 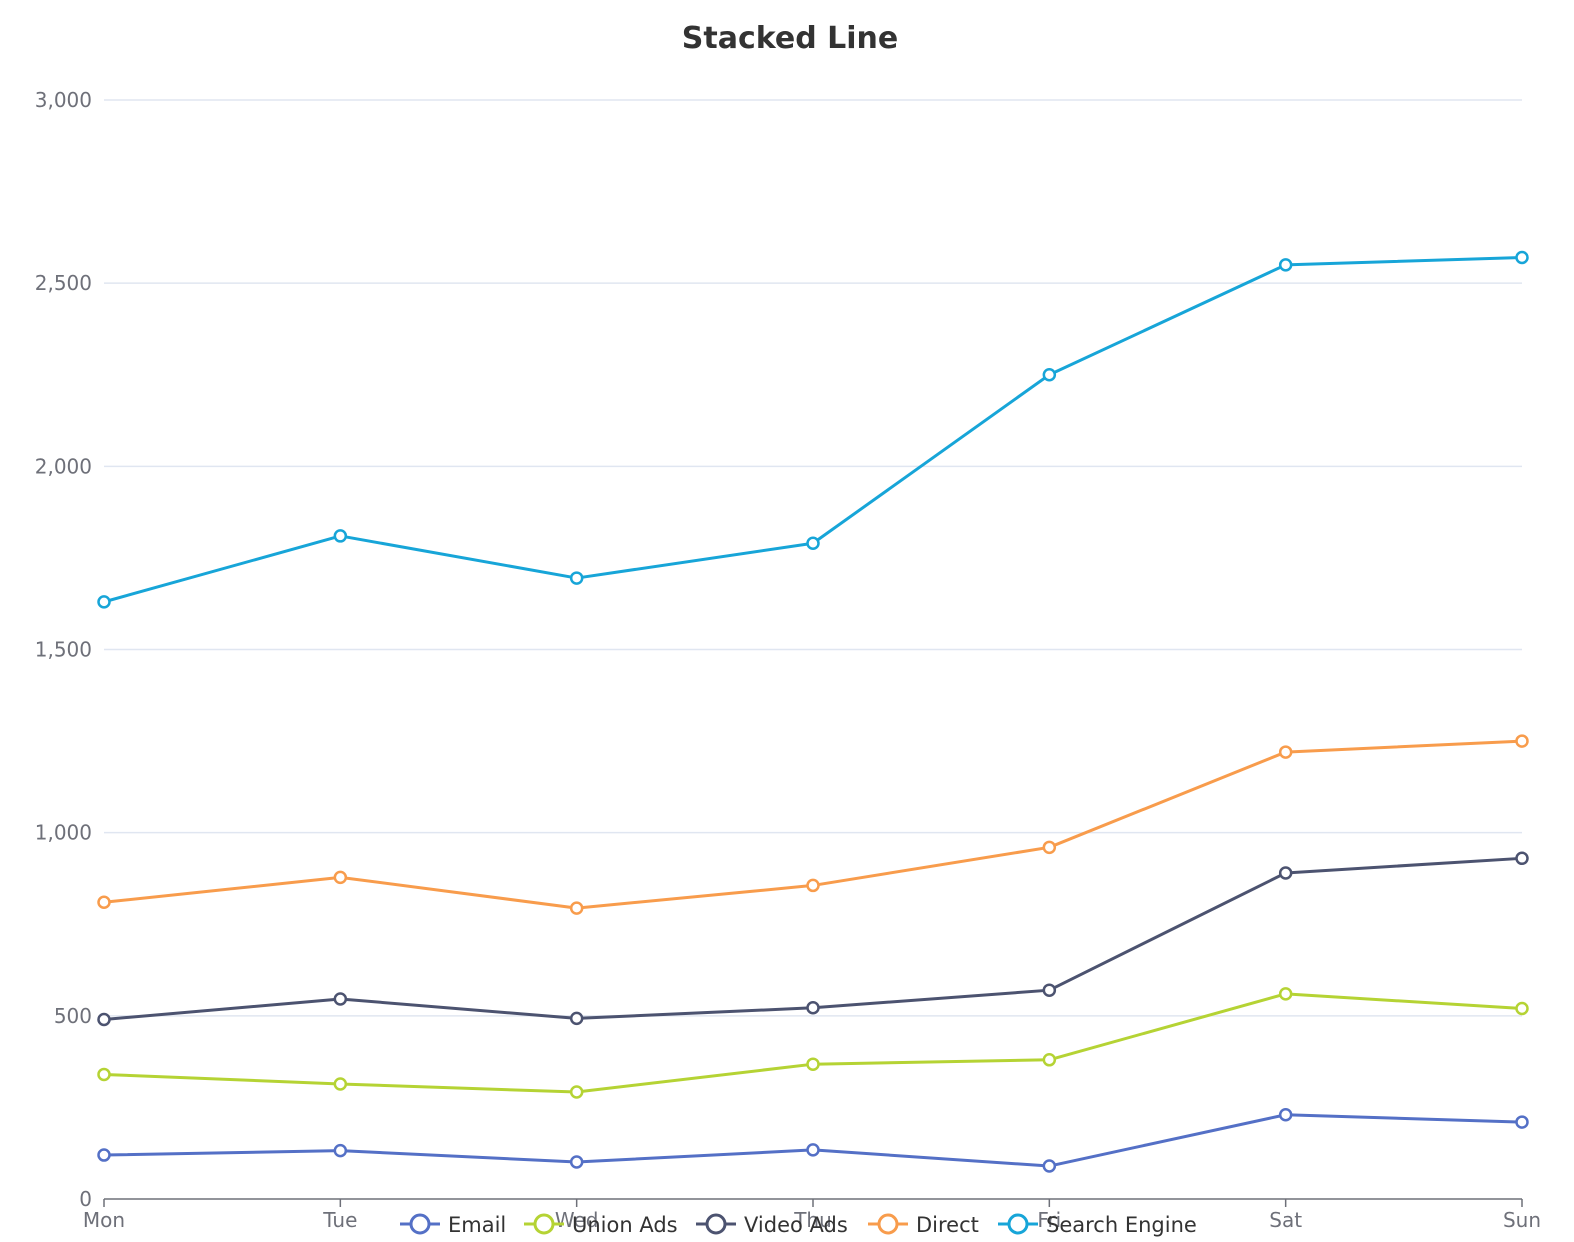 I want to click on data-point-email-sat, so click(x=1285, y=1114).